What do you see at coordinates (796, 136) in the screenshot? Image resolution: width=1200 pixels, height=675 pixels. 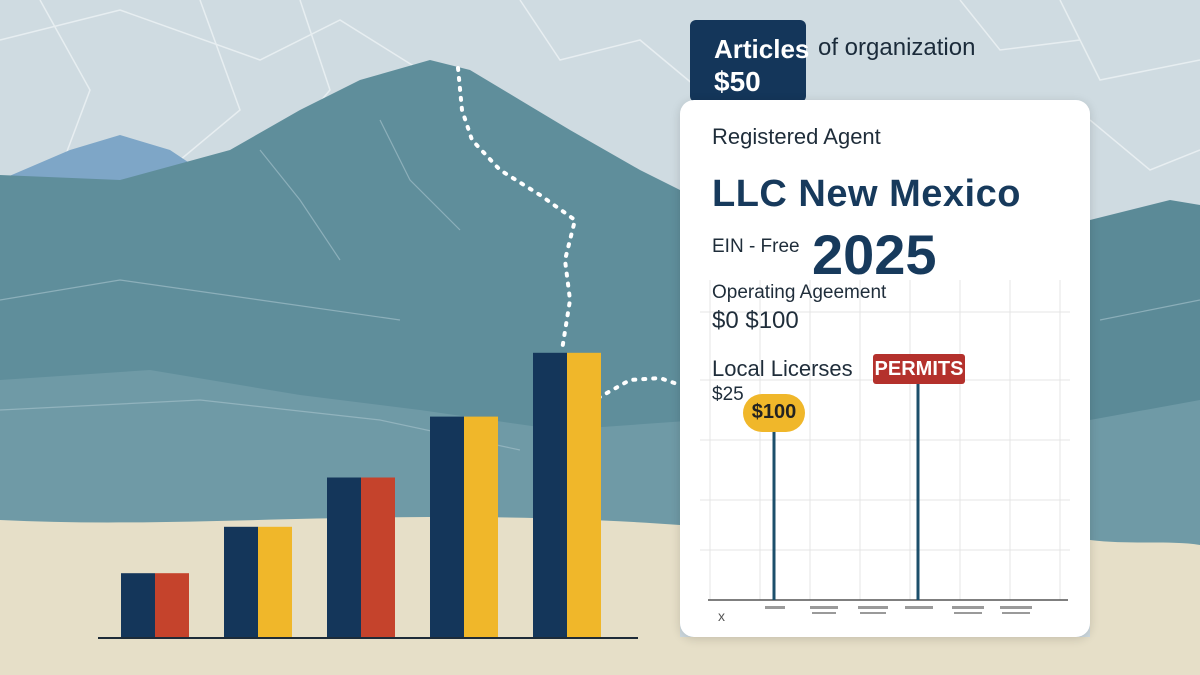 I see `registered-agent-label: Registered Agent` at bounding box center [796, 136].